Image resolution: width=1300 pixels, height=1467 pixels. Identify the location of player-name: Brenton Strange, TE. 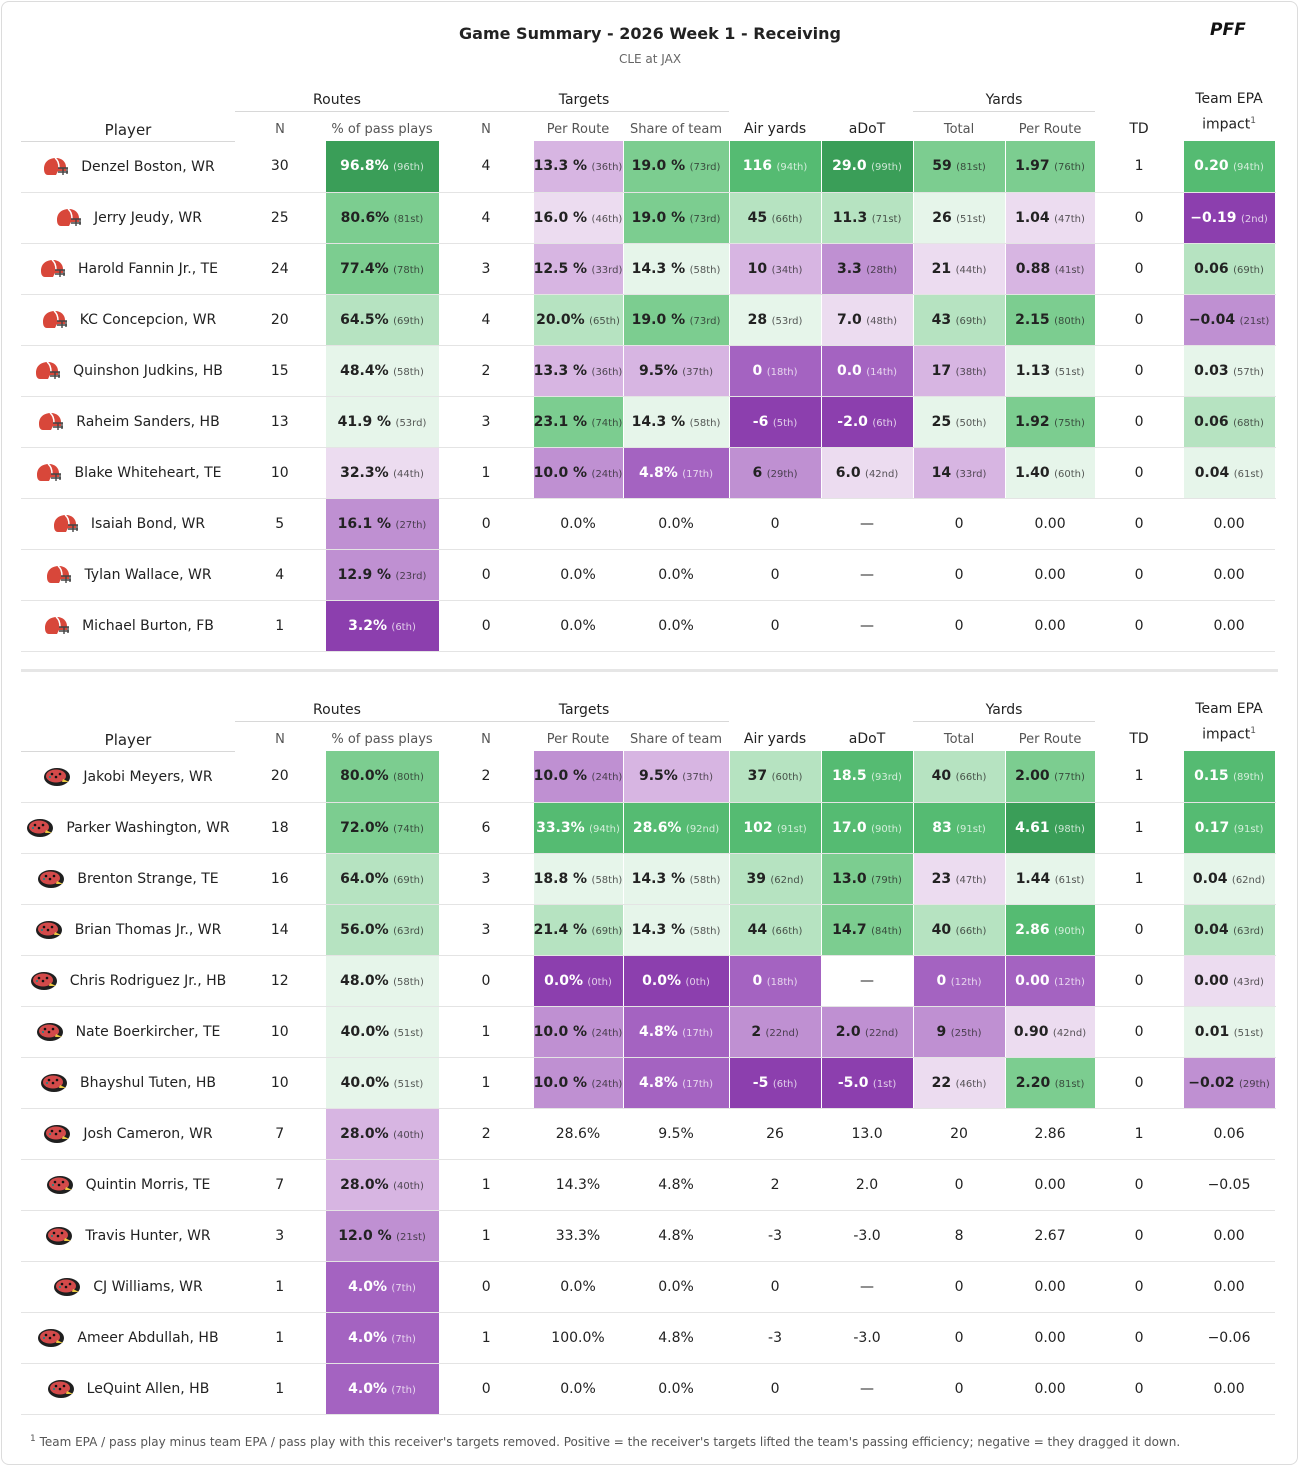
(148, 878).